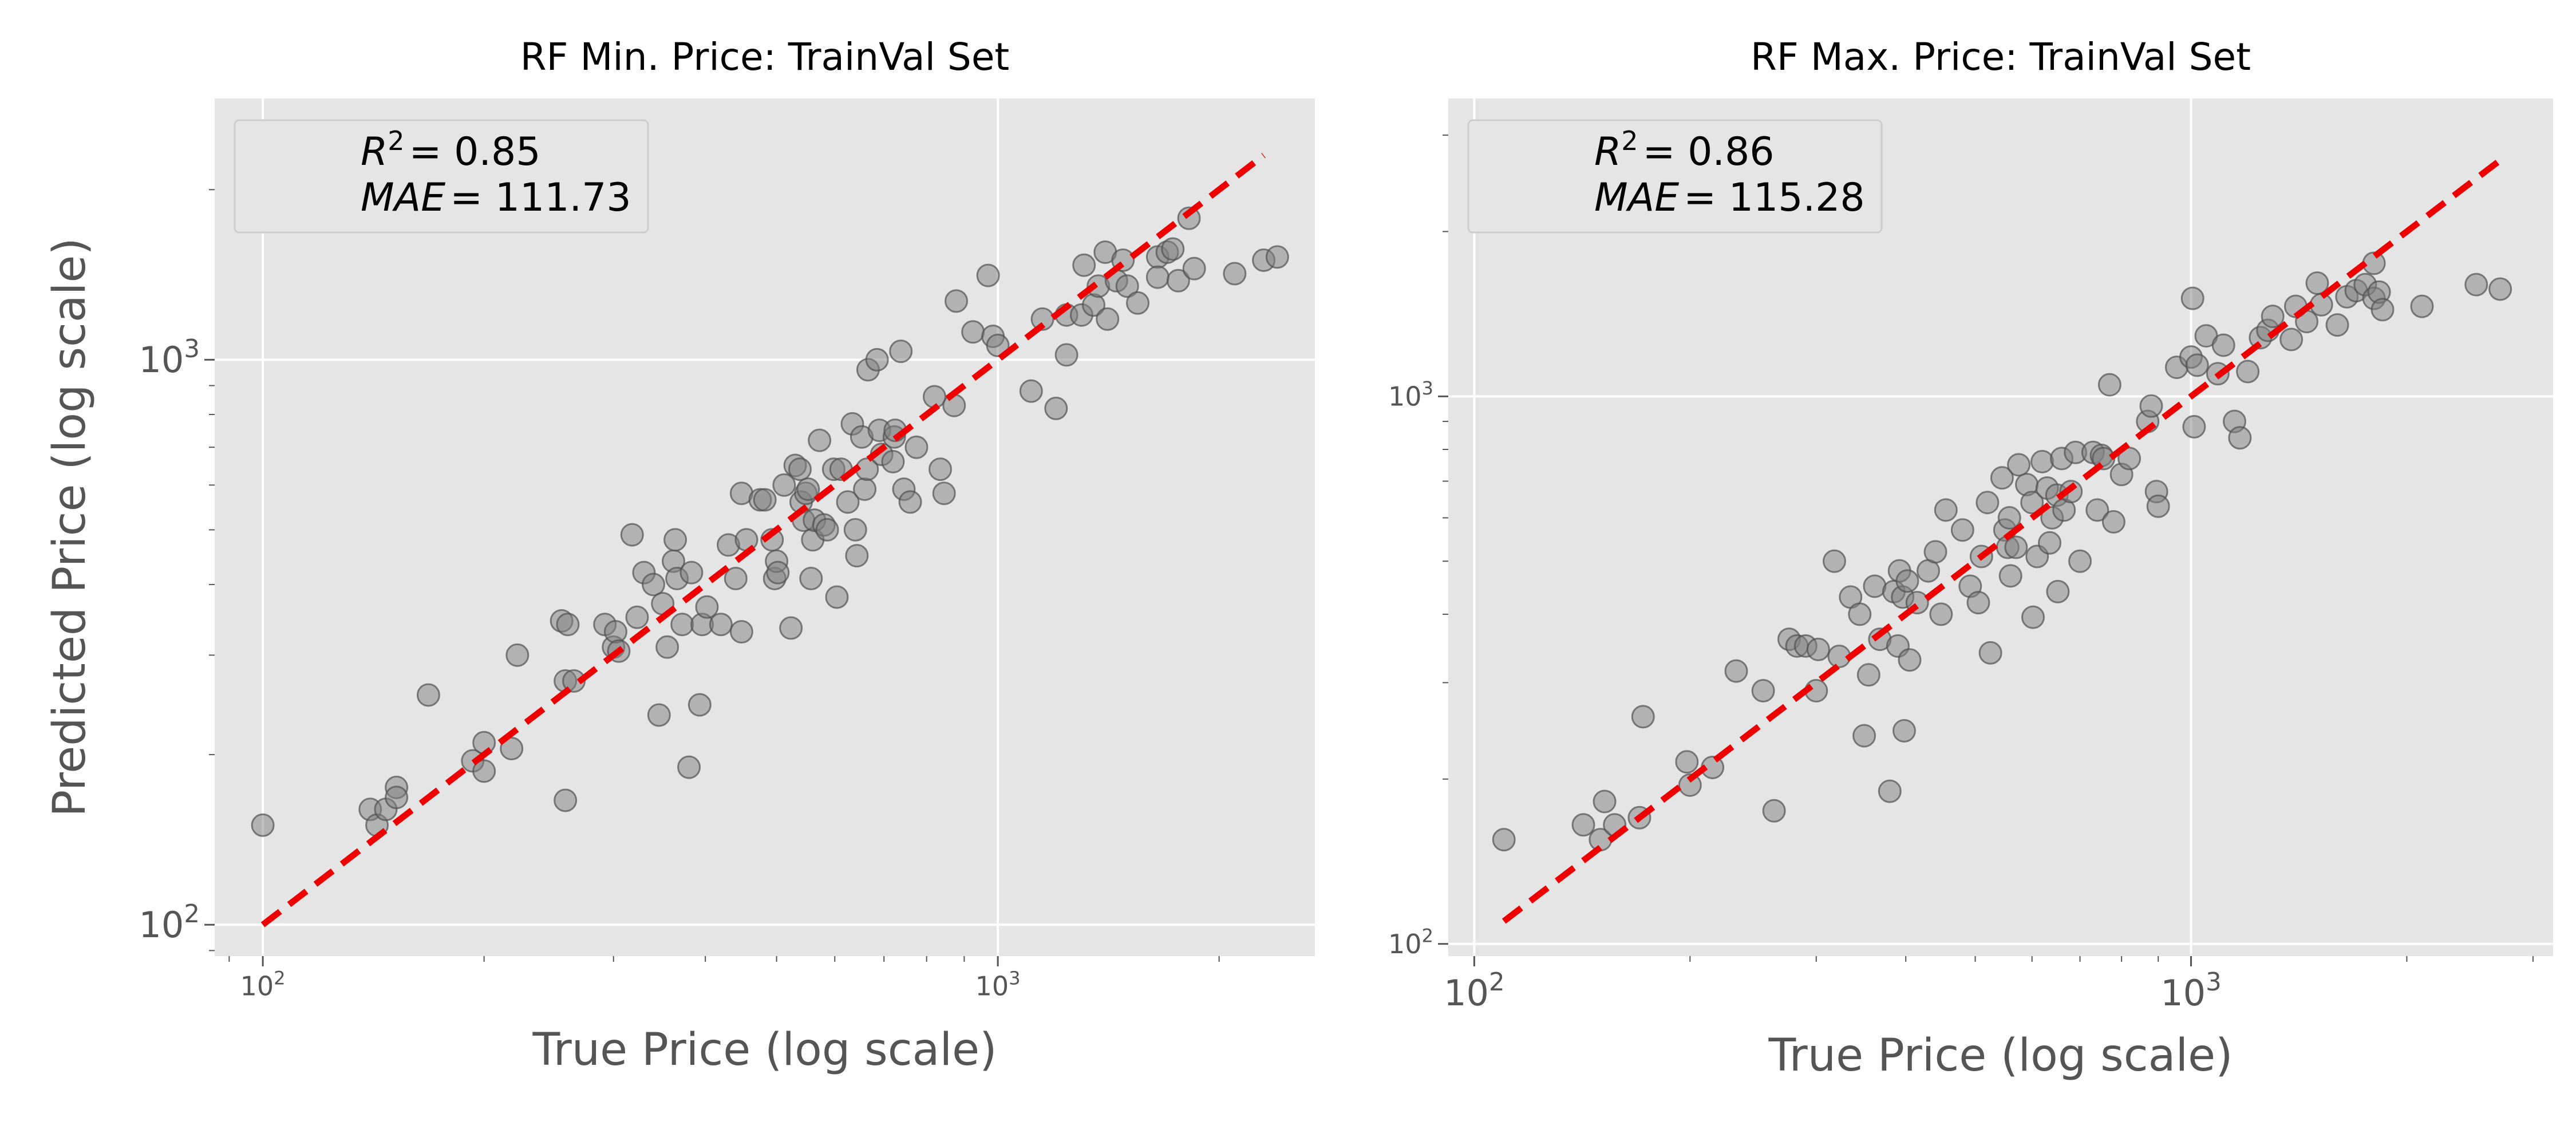  Describe the element at coordinates (764, 1050) in the screenshot. I see `x-axis-label-min-price: True Price (log scale)` at that location.